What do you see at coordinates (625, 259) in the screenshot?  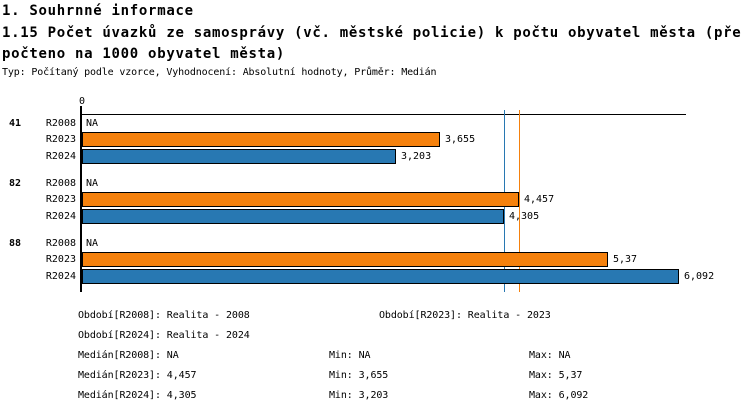 I see `chart-value-label: 5,37` at bounding box center [625, 259].